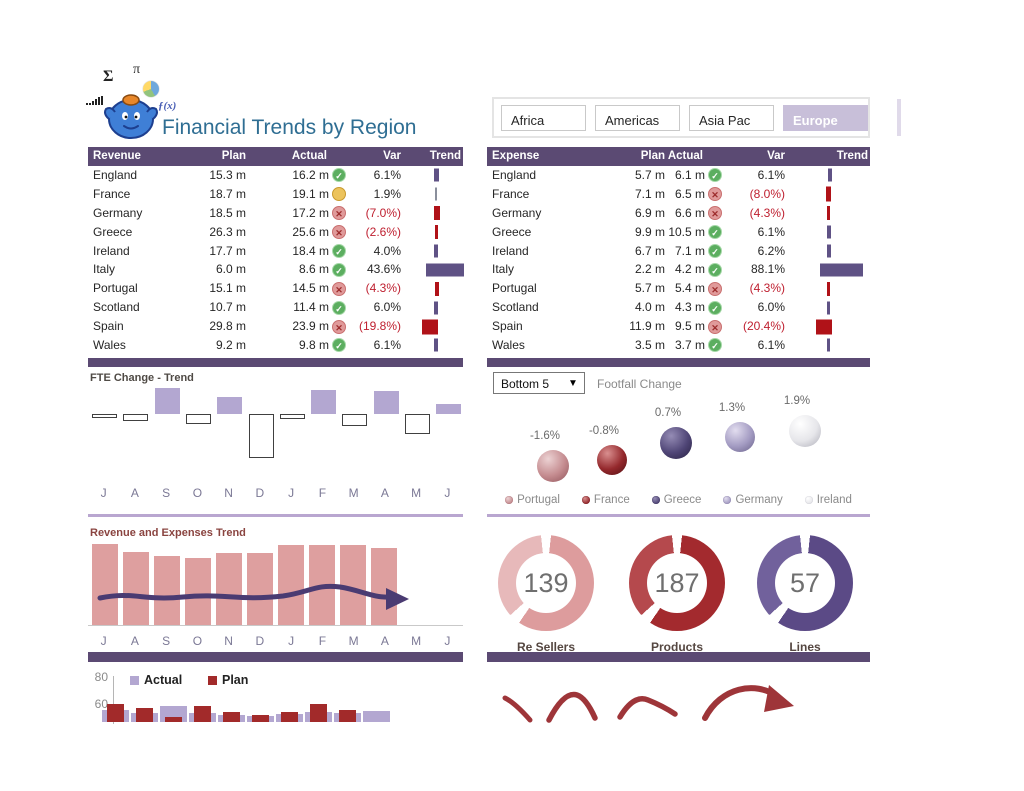 Image resolution: width=1024 pixels, height=791 pixels. What do you see at coordinates (649, 212) in the screenshot?
I see `plan-cell: 6.9 m` at bounding box center [649, 212].